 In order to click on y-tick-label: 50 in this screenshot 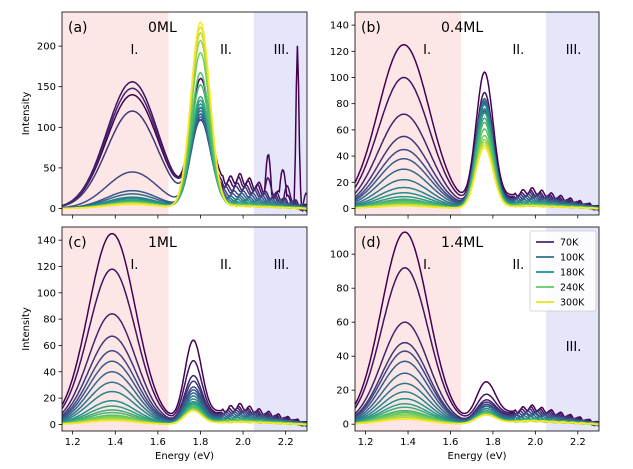, I will do `click(49, 168)`.